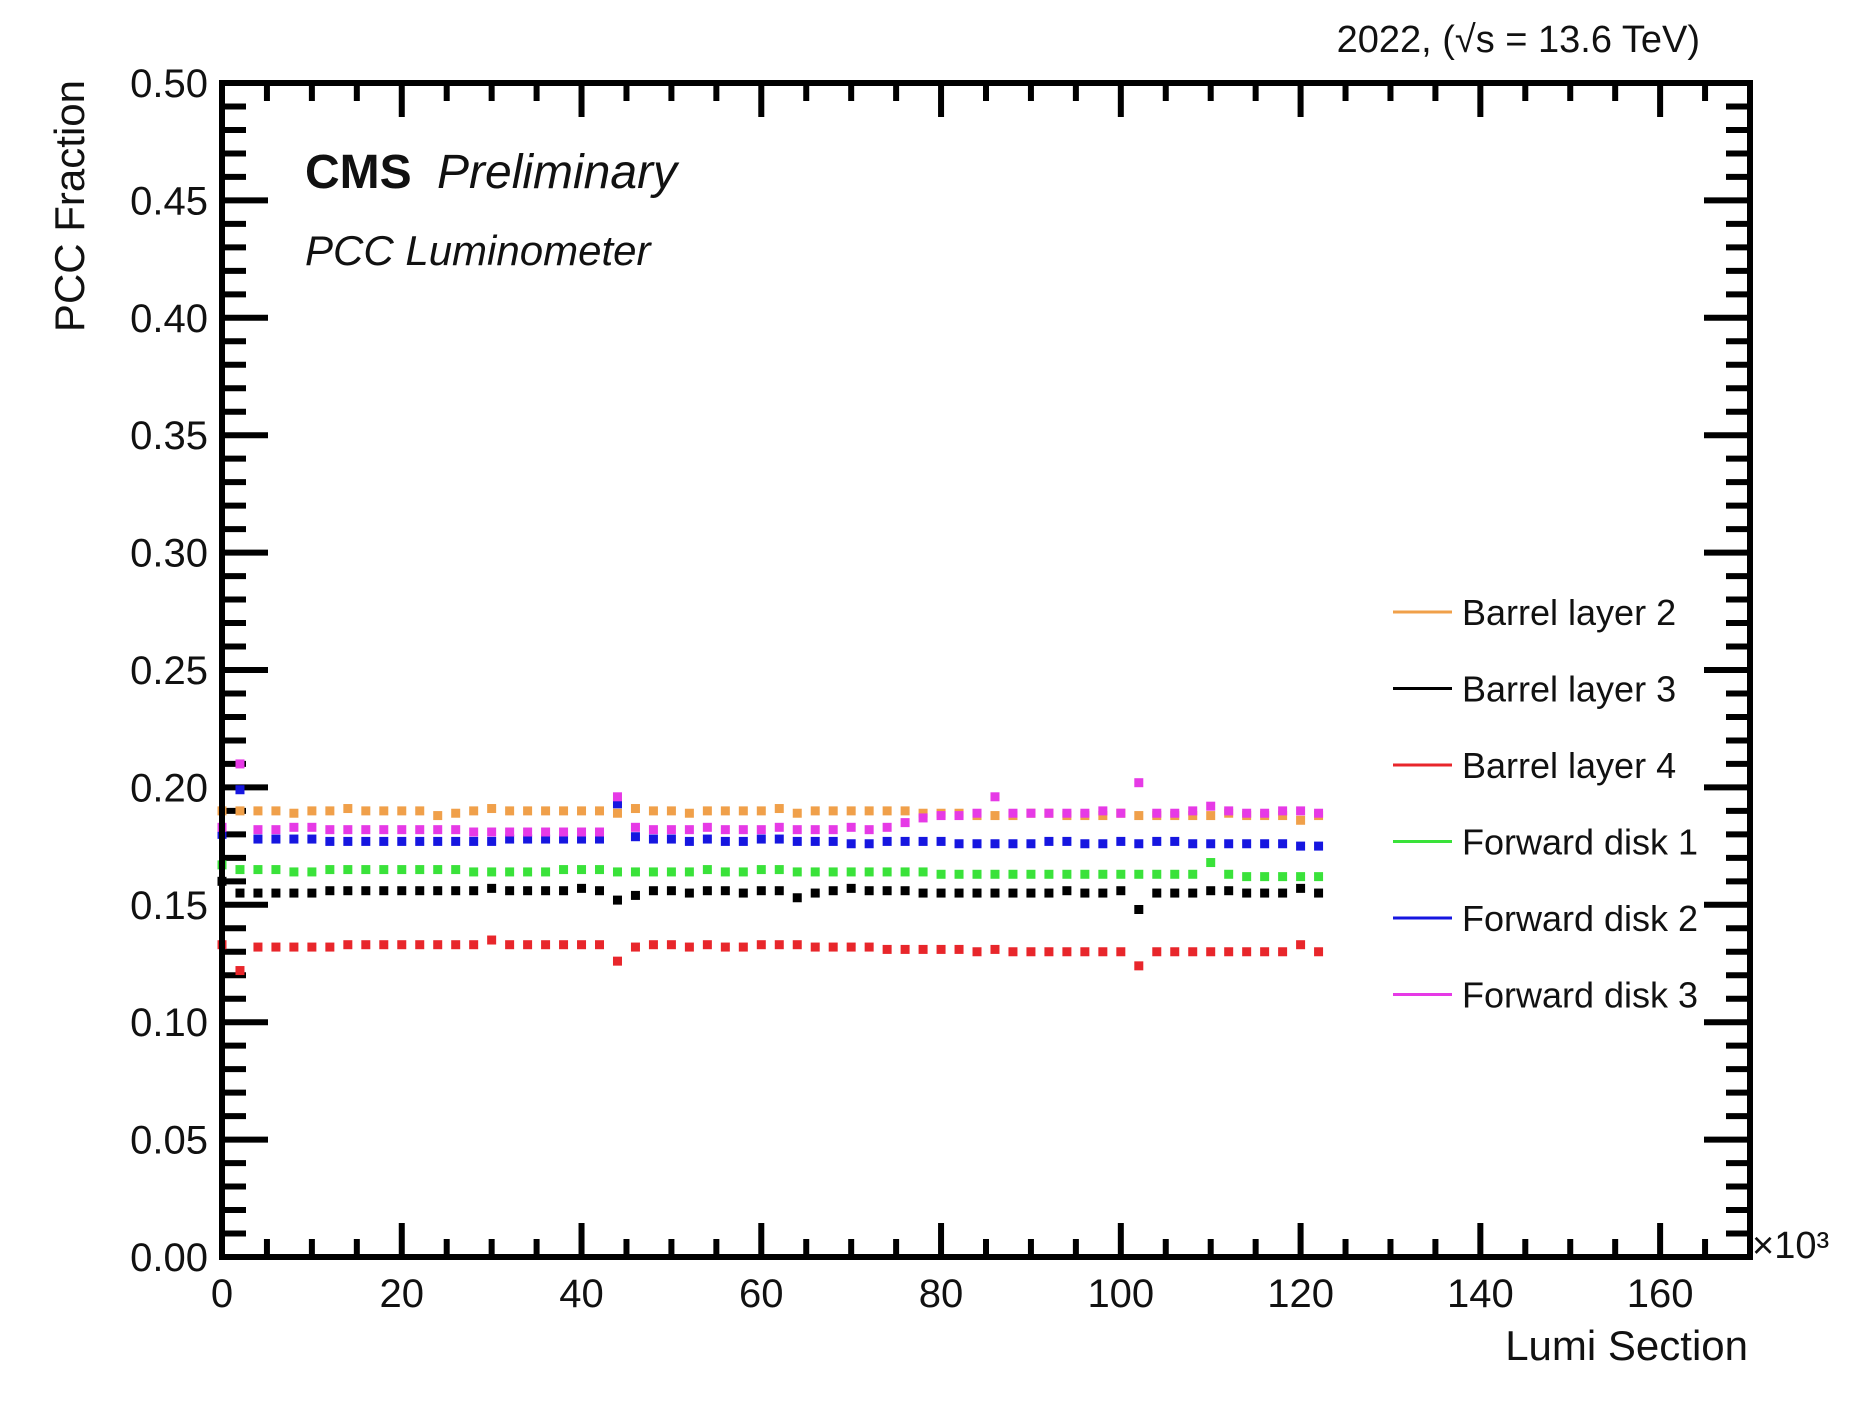 Image resolution: width=1863 pixels, height=1401 pixels. What do you see at coordinates (169, 436) in the screenshot?
I see `y-tick-label: 0.35` at bounding box center [169, 436].